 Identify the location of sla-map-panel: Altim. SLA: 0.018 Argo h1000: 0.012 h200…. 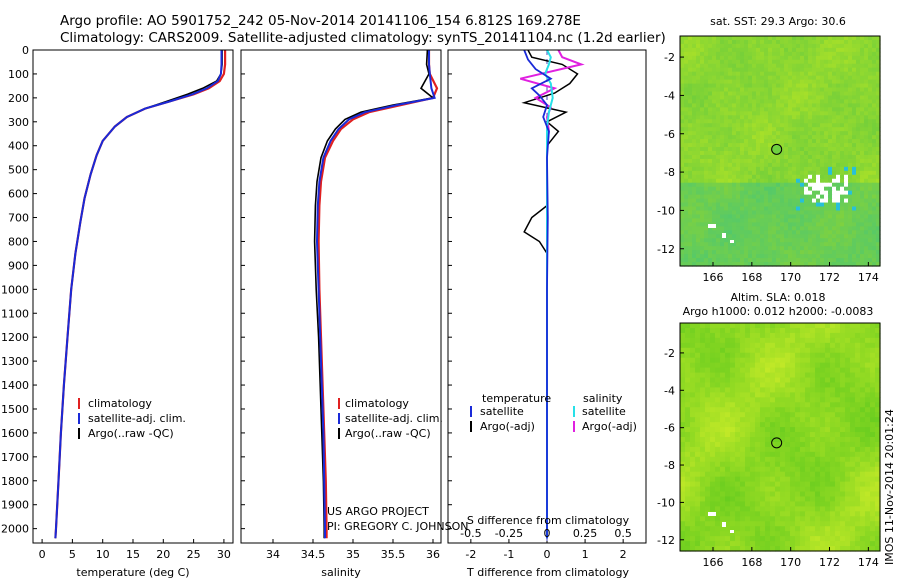
(769, 430).